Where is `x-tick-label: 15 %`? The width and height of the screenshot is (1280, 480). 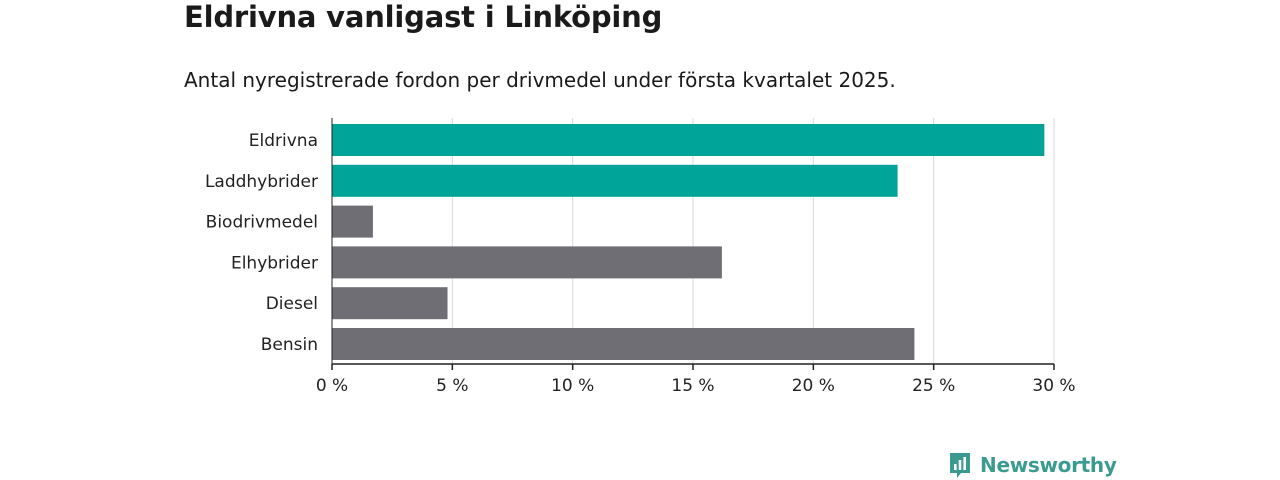
x-tick-label: 15 % is located at coordinates (692, 386).